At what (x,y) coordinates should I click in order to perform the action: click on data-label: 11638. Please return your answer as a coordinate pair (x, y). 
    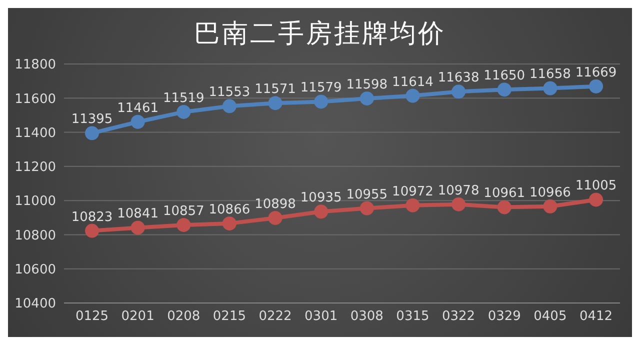
    Looking at the image, I should click on (459, 78).